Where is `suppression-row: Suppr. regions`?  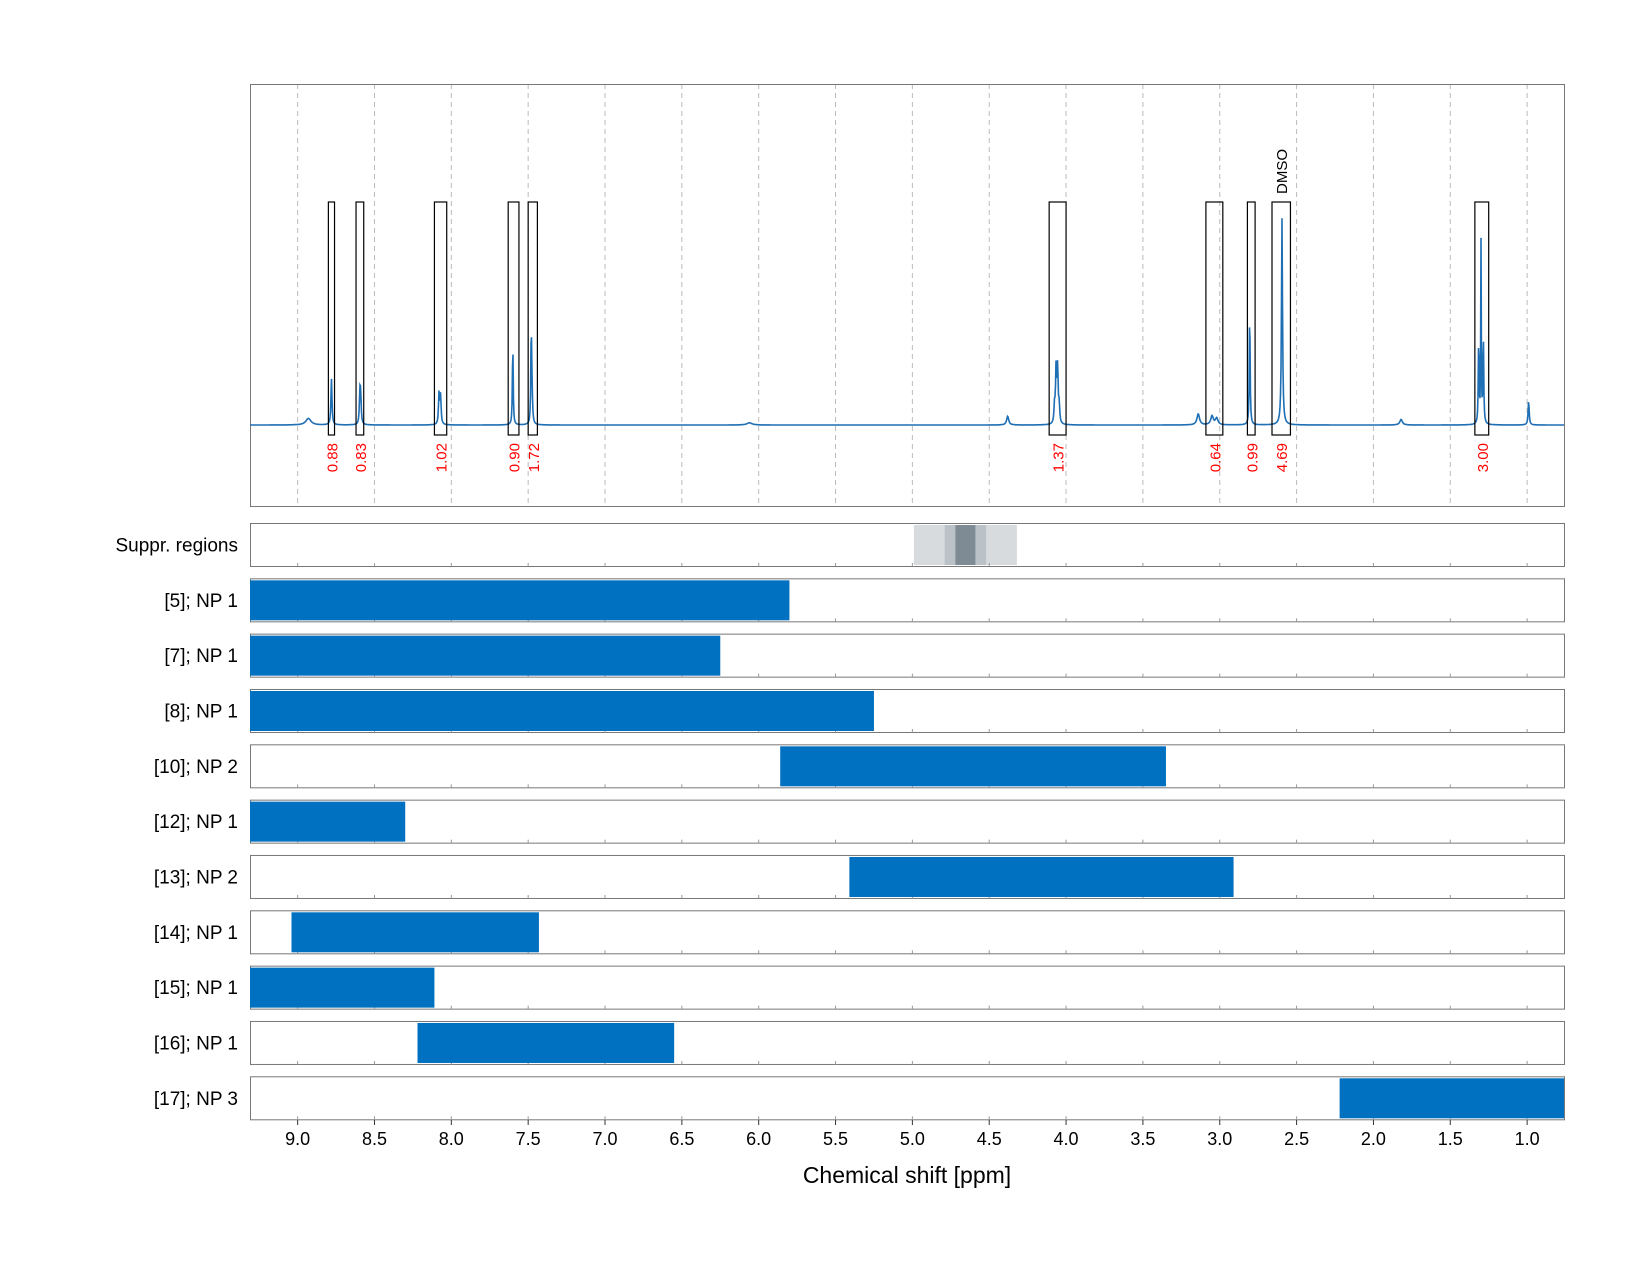
suppression-row: Suppr. regions is located at coordinates (840, 545).